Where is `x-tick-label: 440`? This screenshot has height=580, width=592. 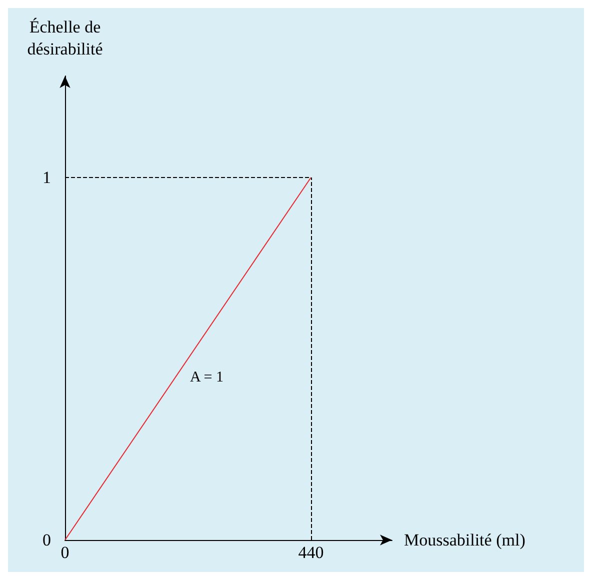 x-tick-label: 440 is located at coordinates (311, 552).